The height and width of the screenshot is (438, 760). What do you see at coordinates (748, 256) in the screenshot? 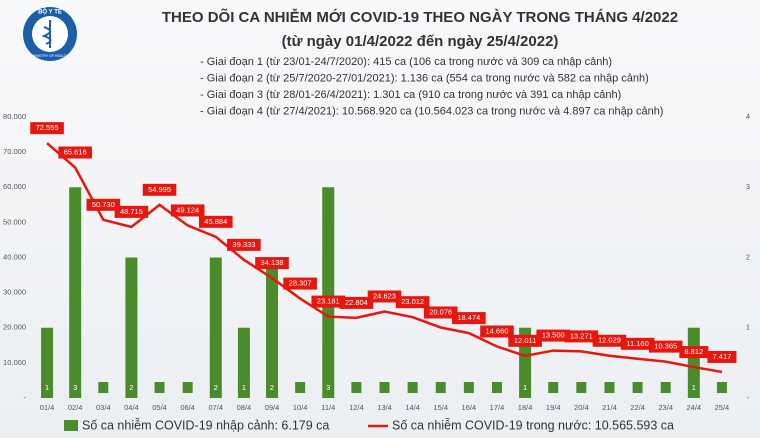
I see `y2-tick-label: 2` at bounding box center [748, 256].